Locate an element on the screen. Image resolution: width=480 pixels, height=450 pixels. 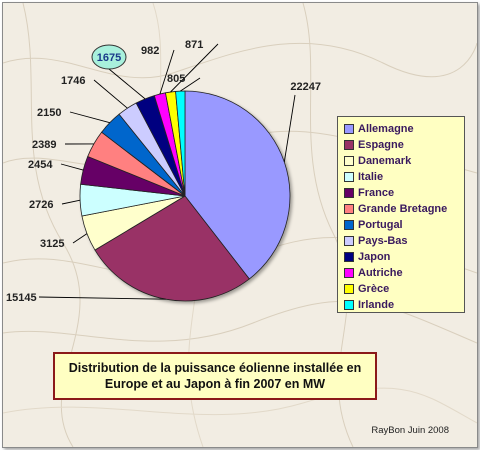
legend-item-danemark: Danemark is located at coordinates (404, 161).